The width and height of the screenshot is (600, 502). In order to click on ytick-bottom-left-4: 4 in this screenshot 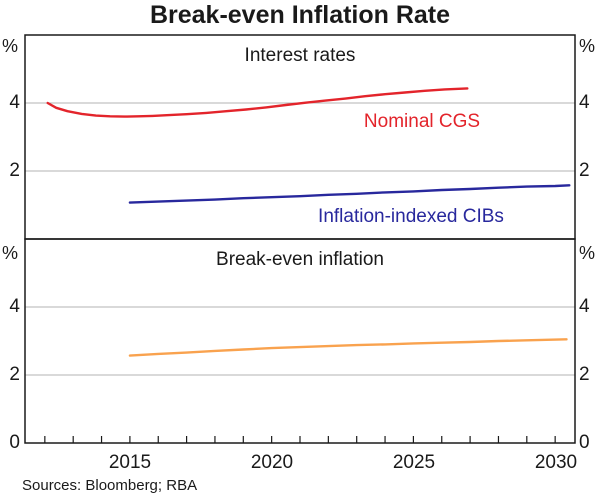, I will do `click(14, 306)`.